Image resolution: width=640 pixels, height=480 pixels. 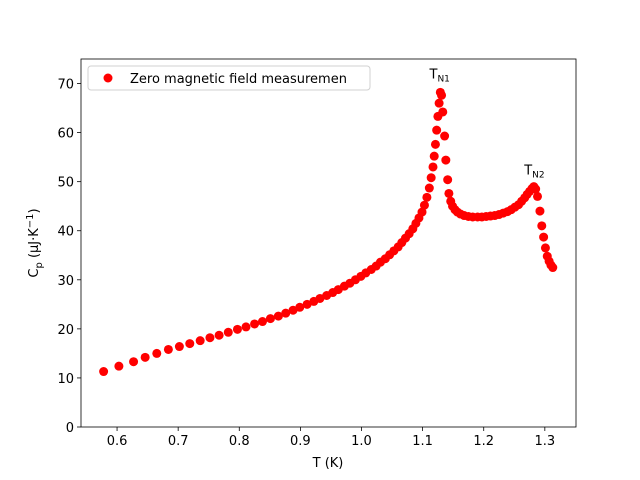 What do you see at coordinates (422, 441) in the screenshot?
I see `x-tick-label: 1.1` at bounding box center [422, 441].